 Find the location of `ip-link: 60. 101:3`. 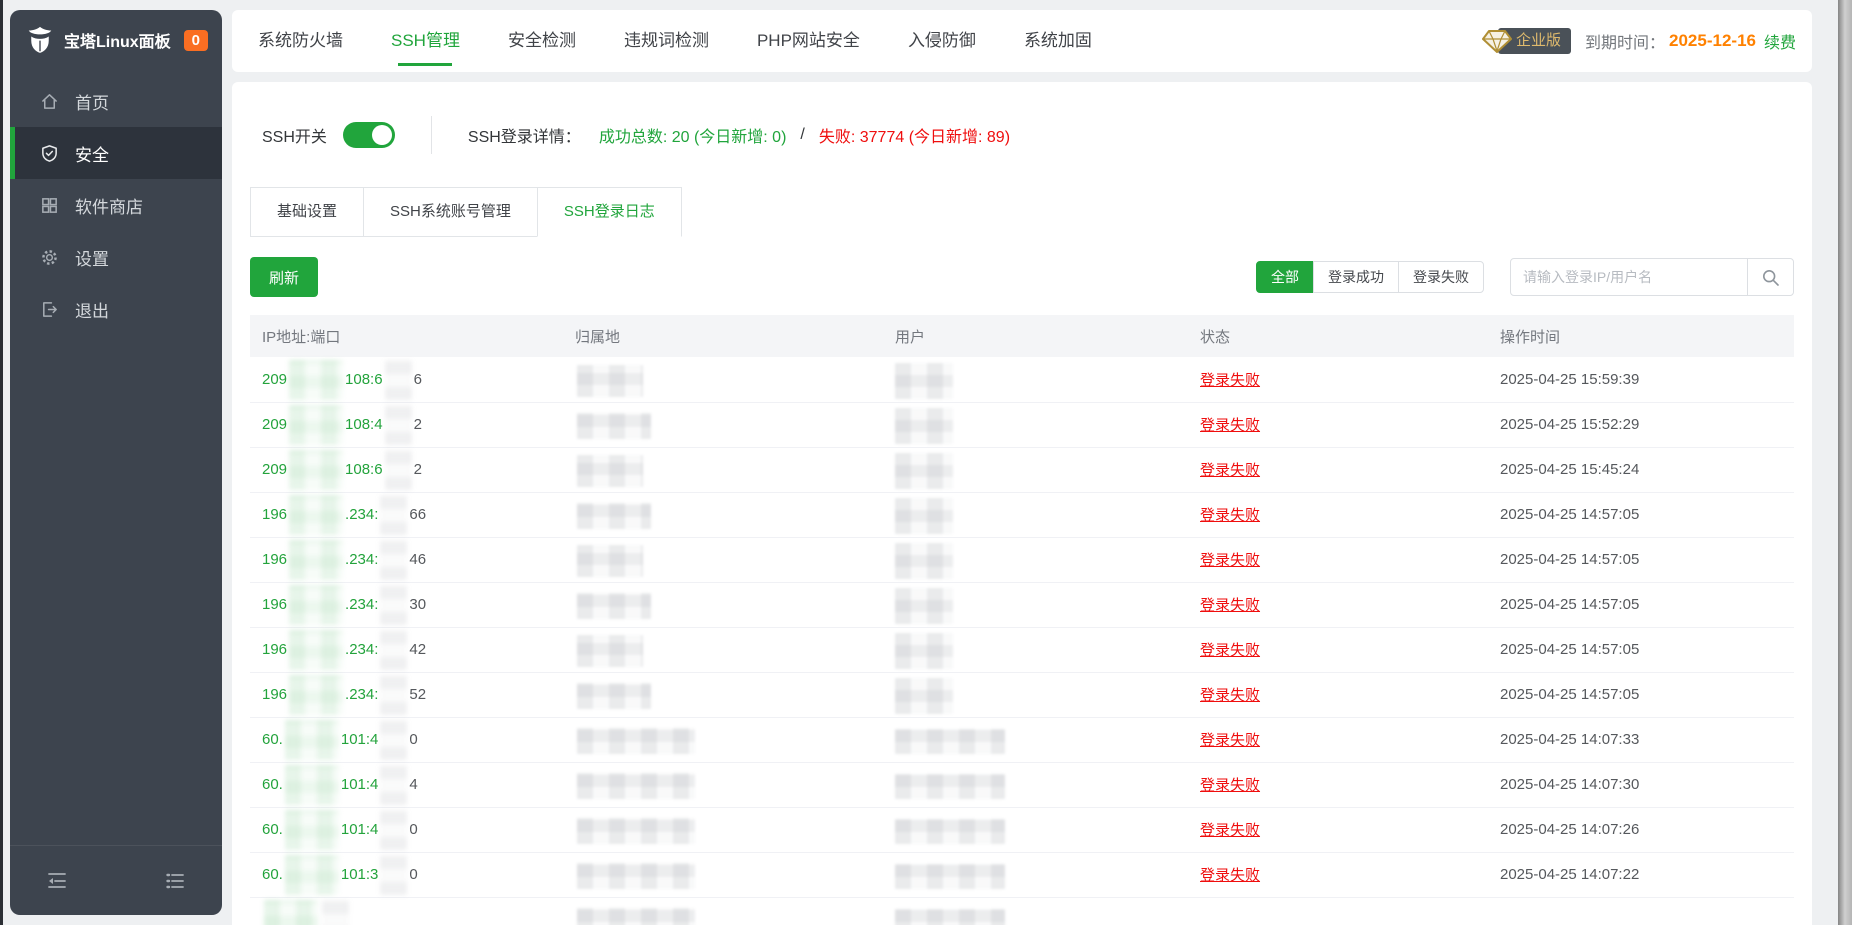

ip-link: 60. 101:3 is located at coordinates (320, 875).